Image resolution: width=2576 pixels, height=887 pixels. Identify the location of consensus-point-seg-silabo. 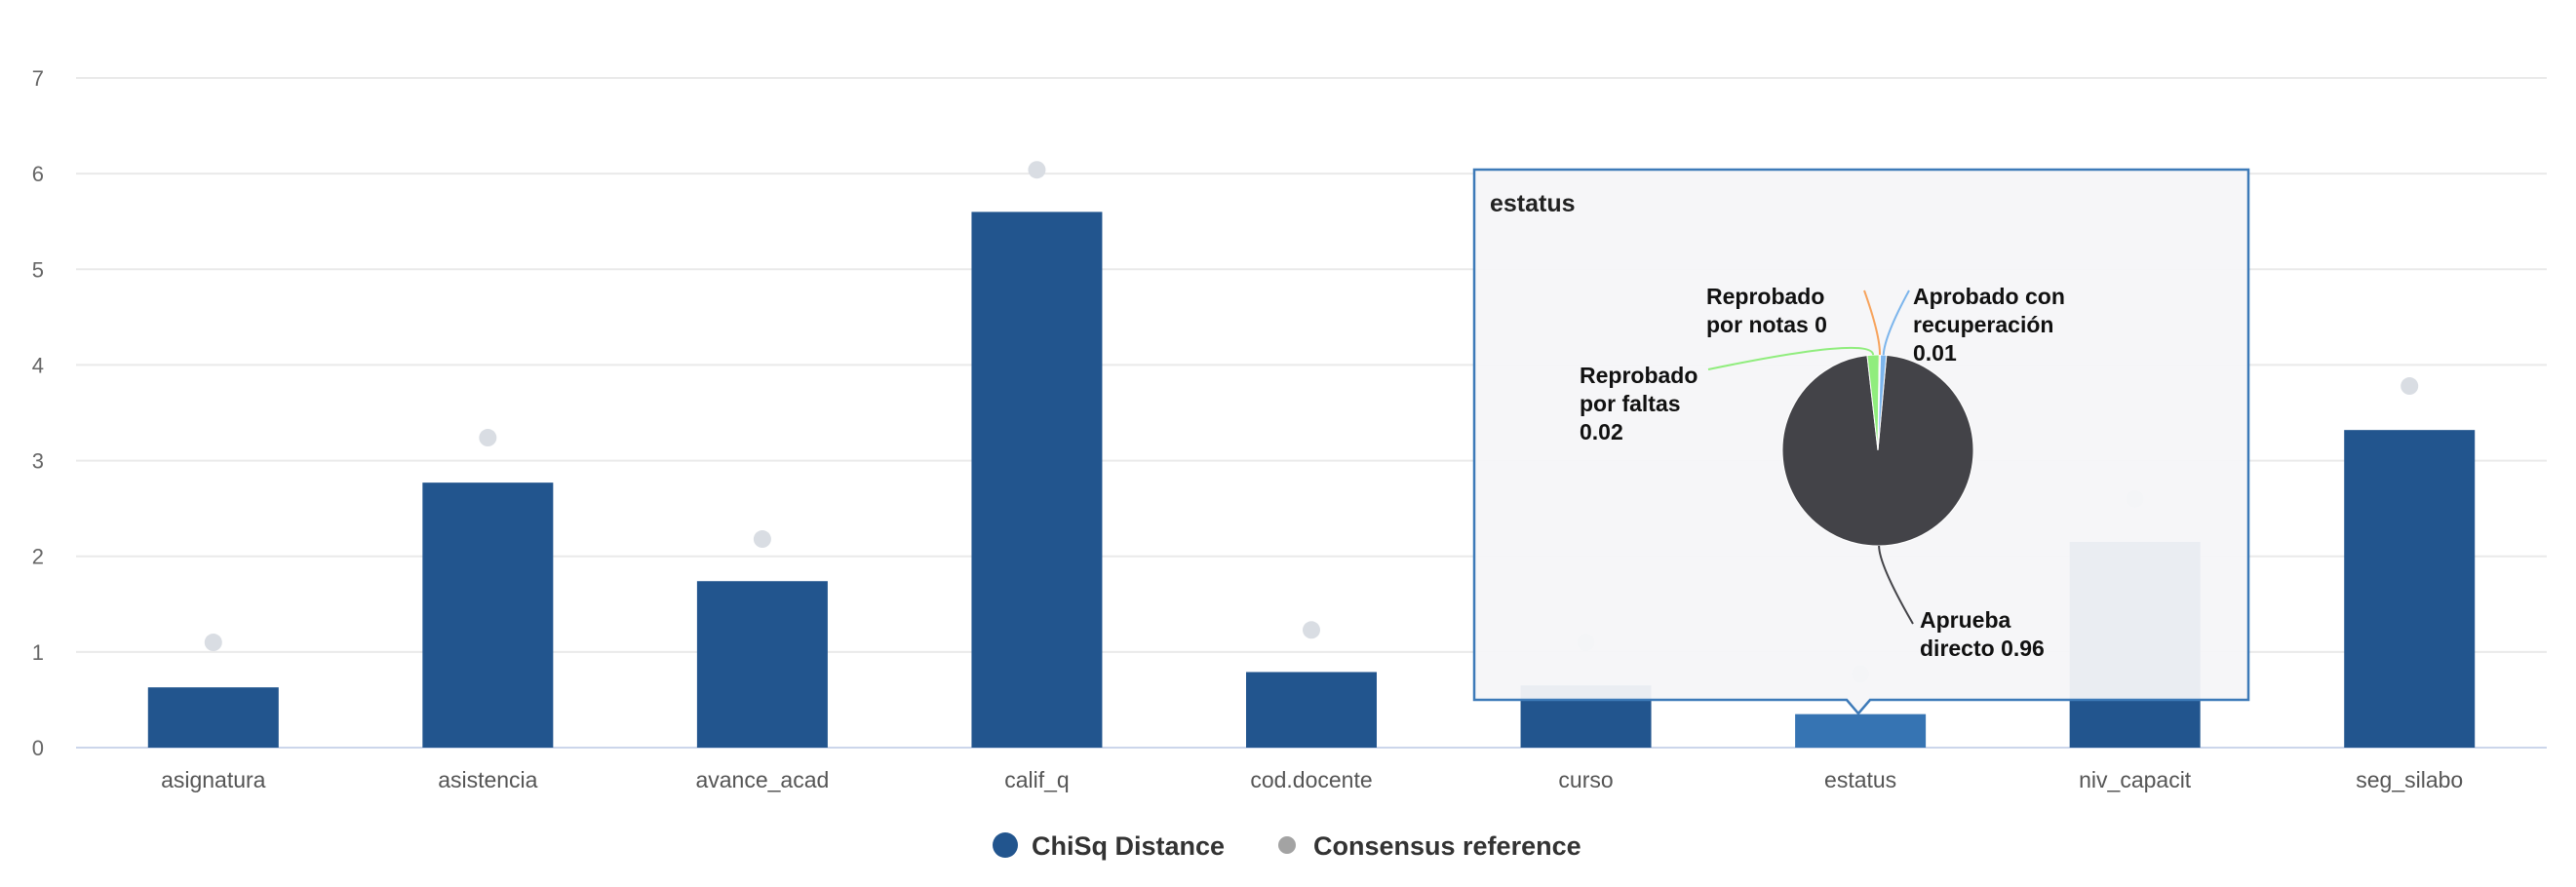
(2409, 386).